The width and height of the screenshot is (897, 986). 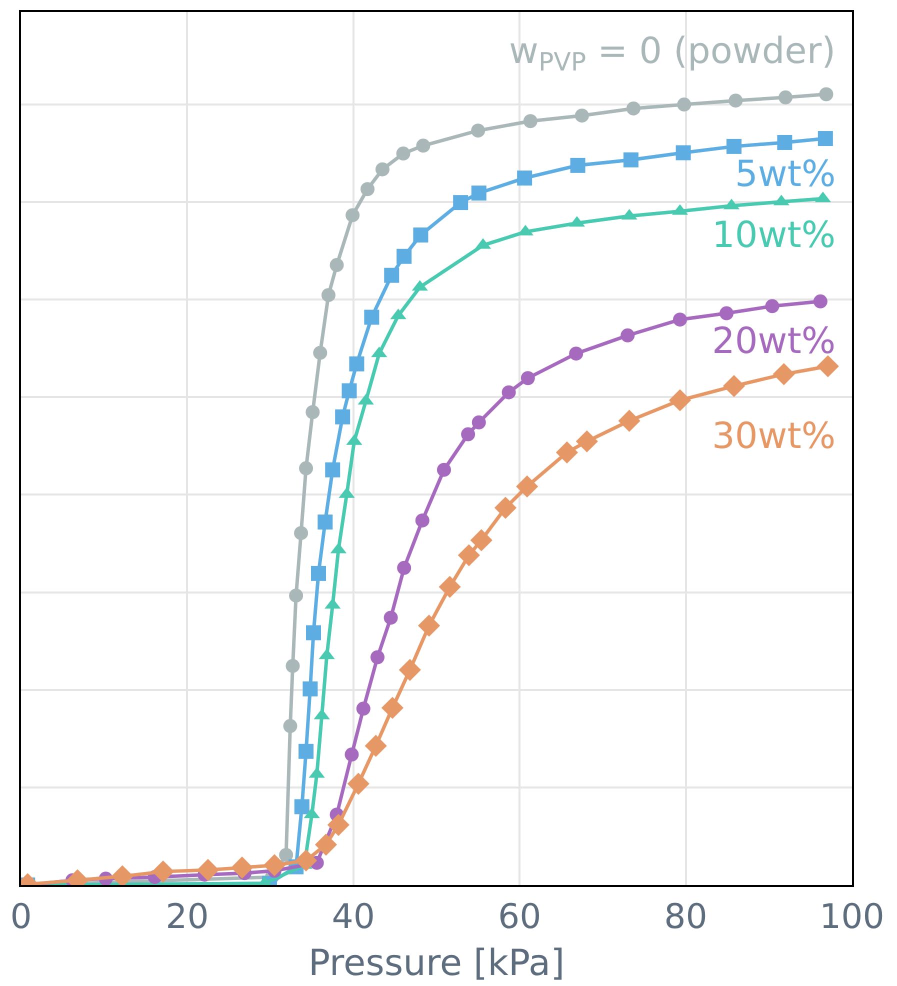 What do you see at coordinates (785, 174) in the screenshot?
I see `series-label: 5wt%` at bounding box center [785, 174].